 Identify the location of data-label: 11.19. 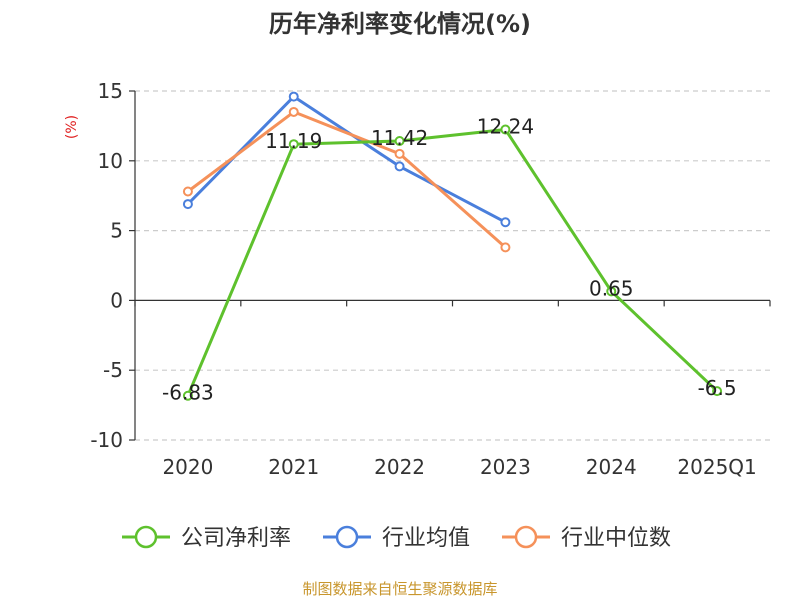
(293, 141).